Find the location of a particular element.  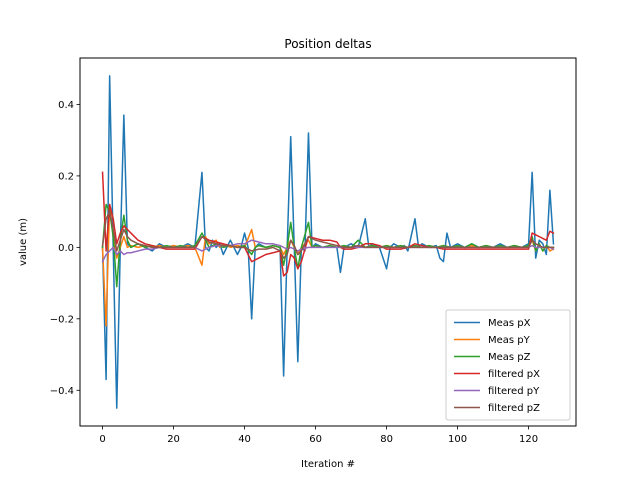

x-tick-label: 40 is located at coordinates (244, 439).